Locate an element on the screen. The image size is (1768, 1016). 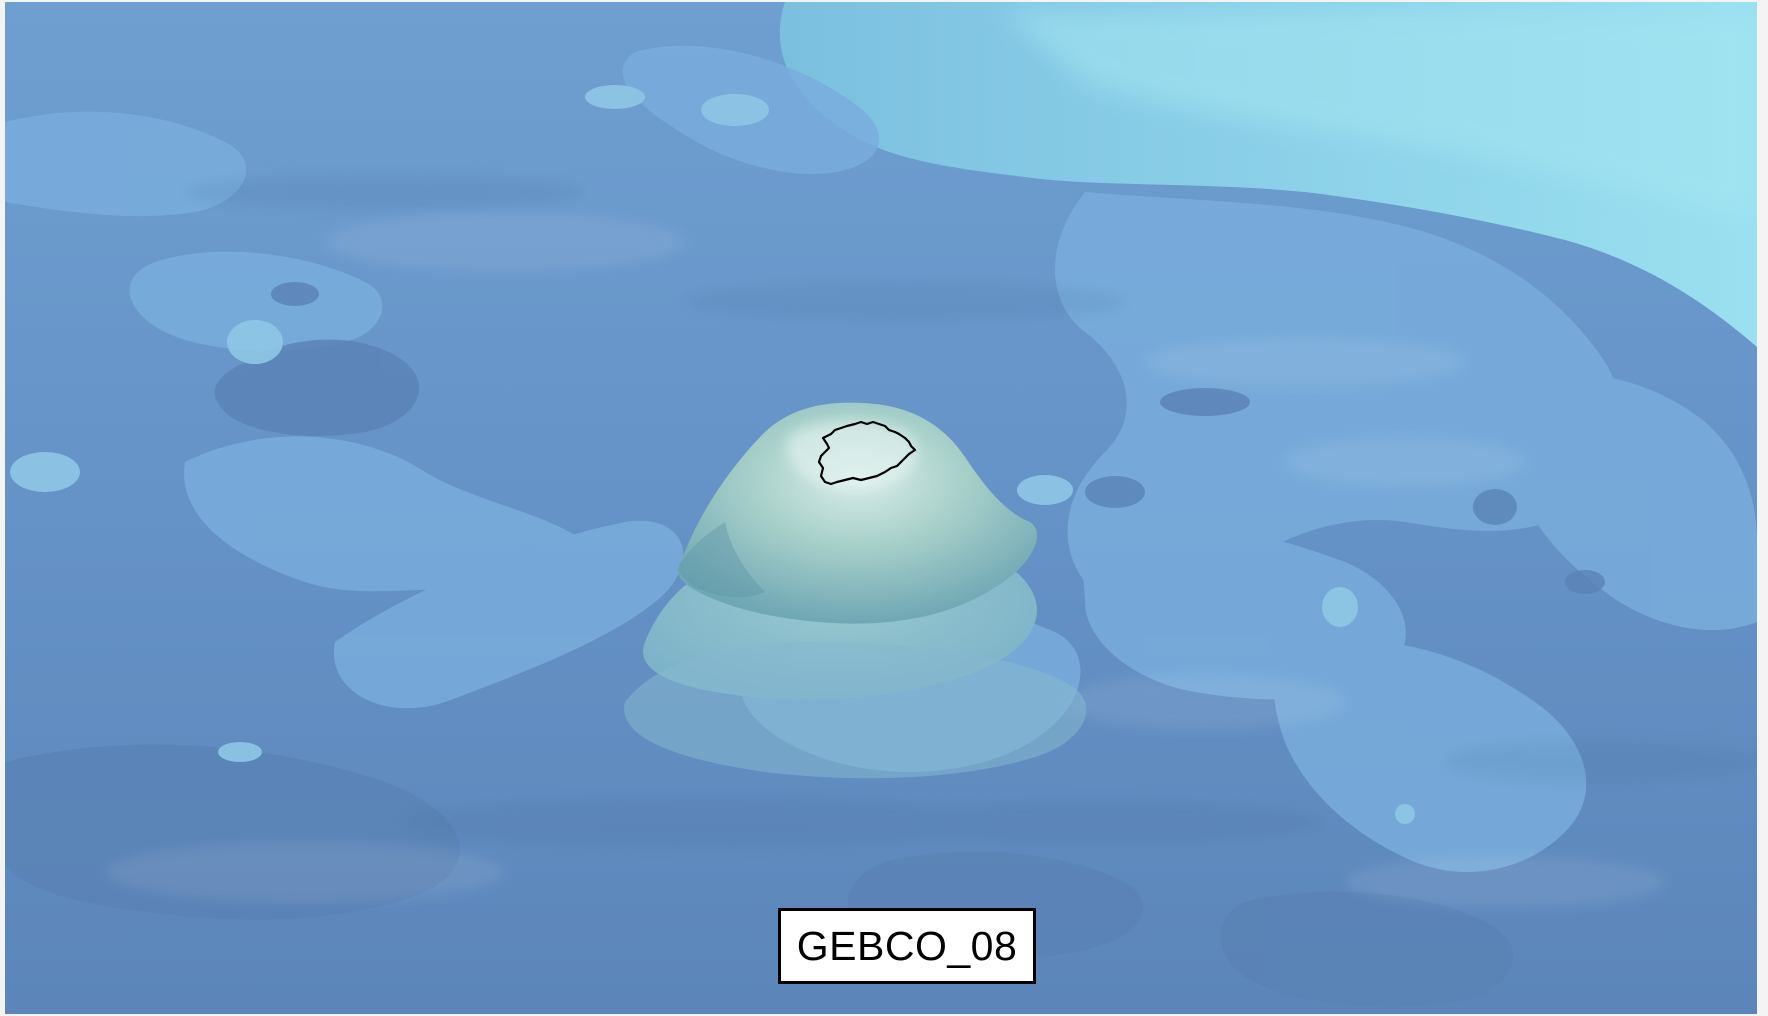
shallow-shelf-inner is located at coordinates (1381, 117).